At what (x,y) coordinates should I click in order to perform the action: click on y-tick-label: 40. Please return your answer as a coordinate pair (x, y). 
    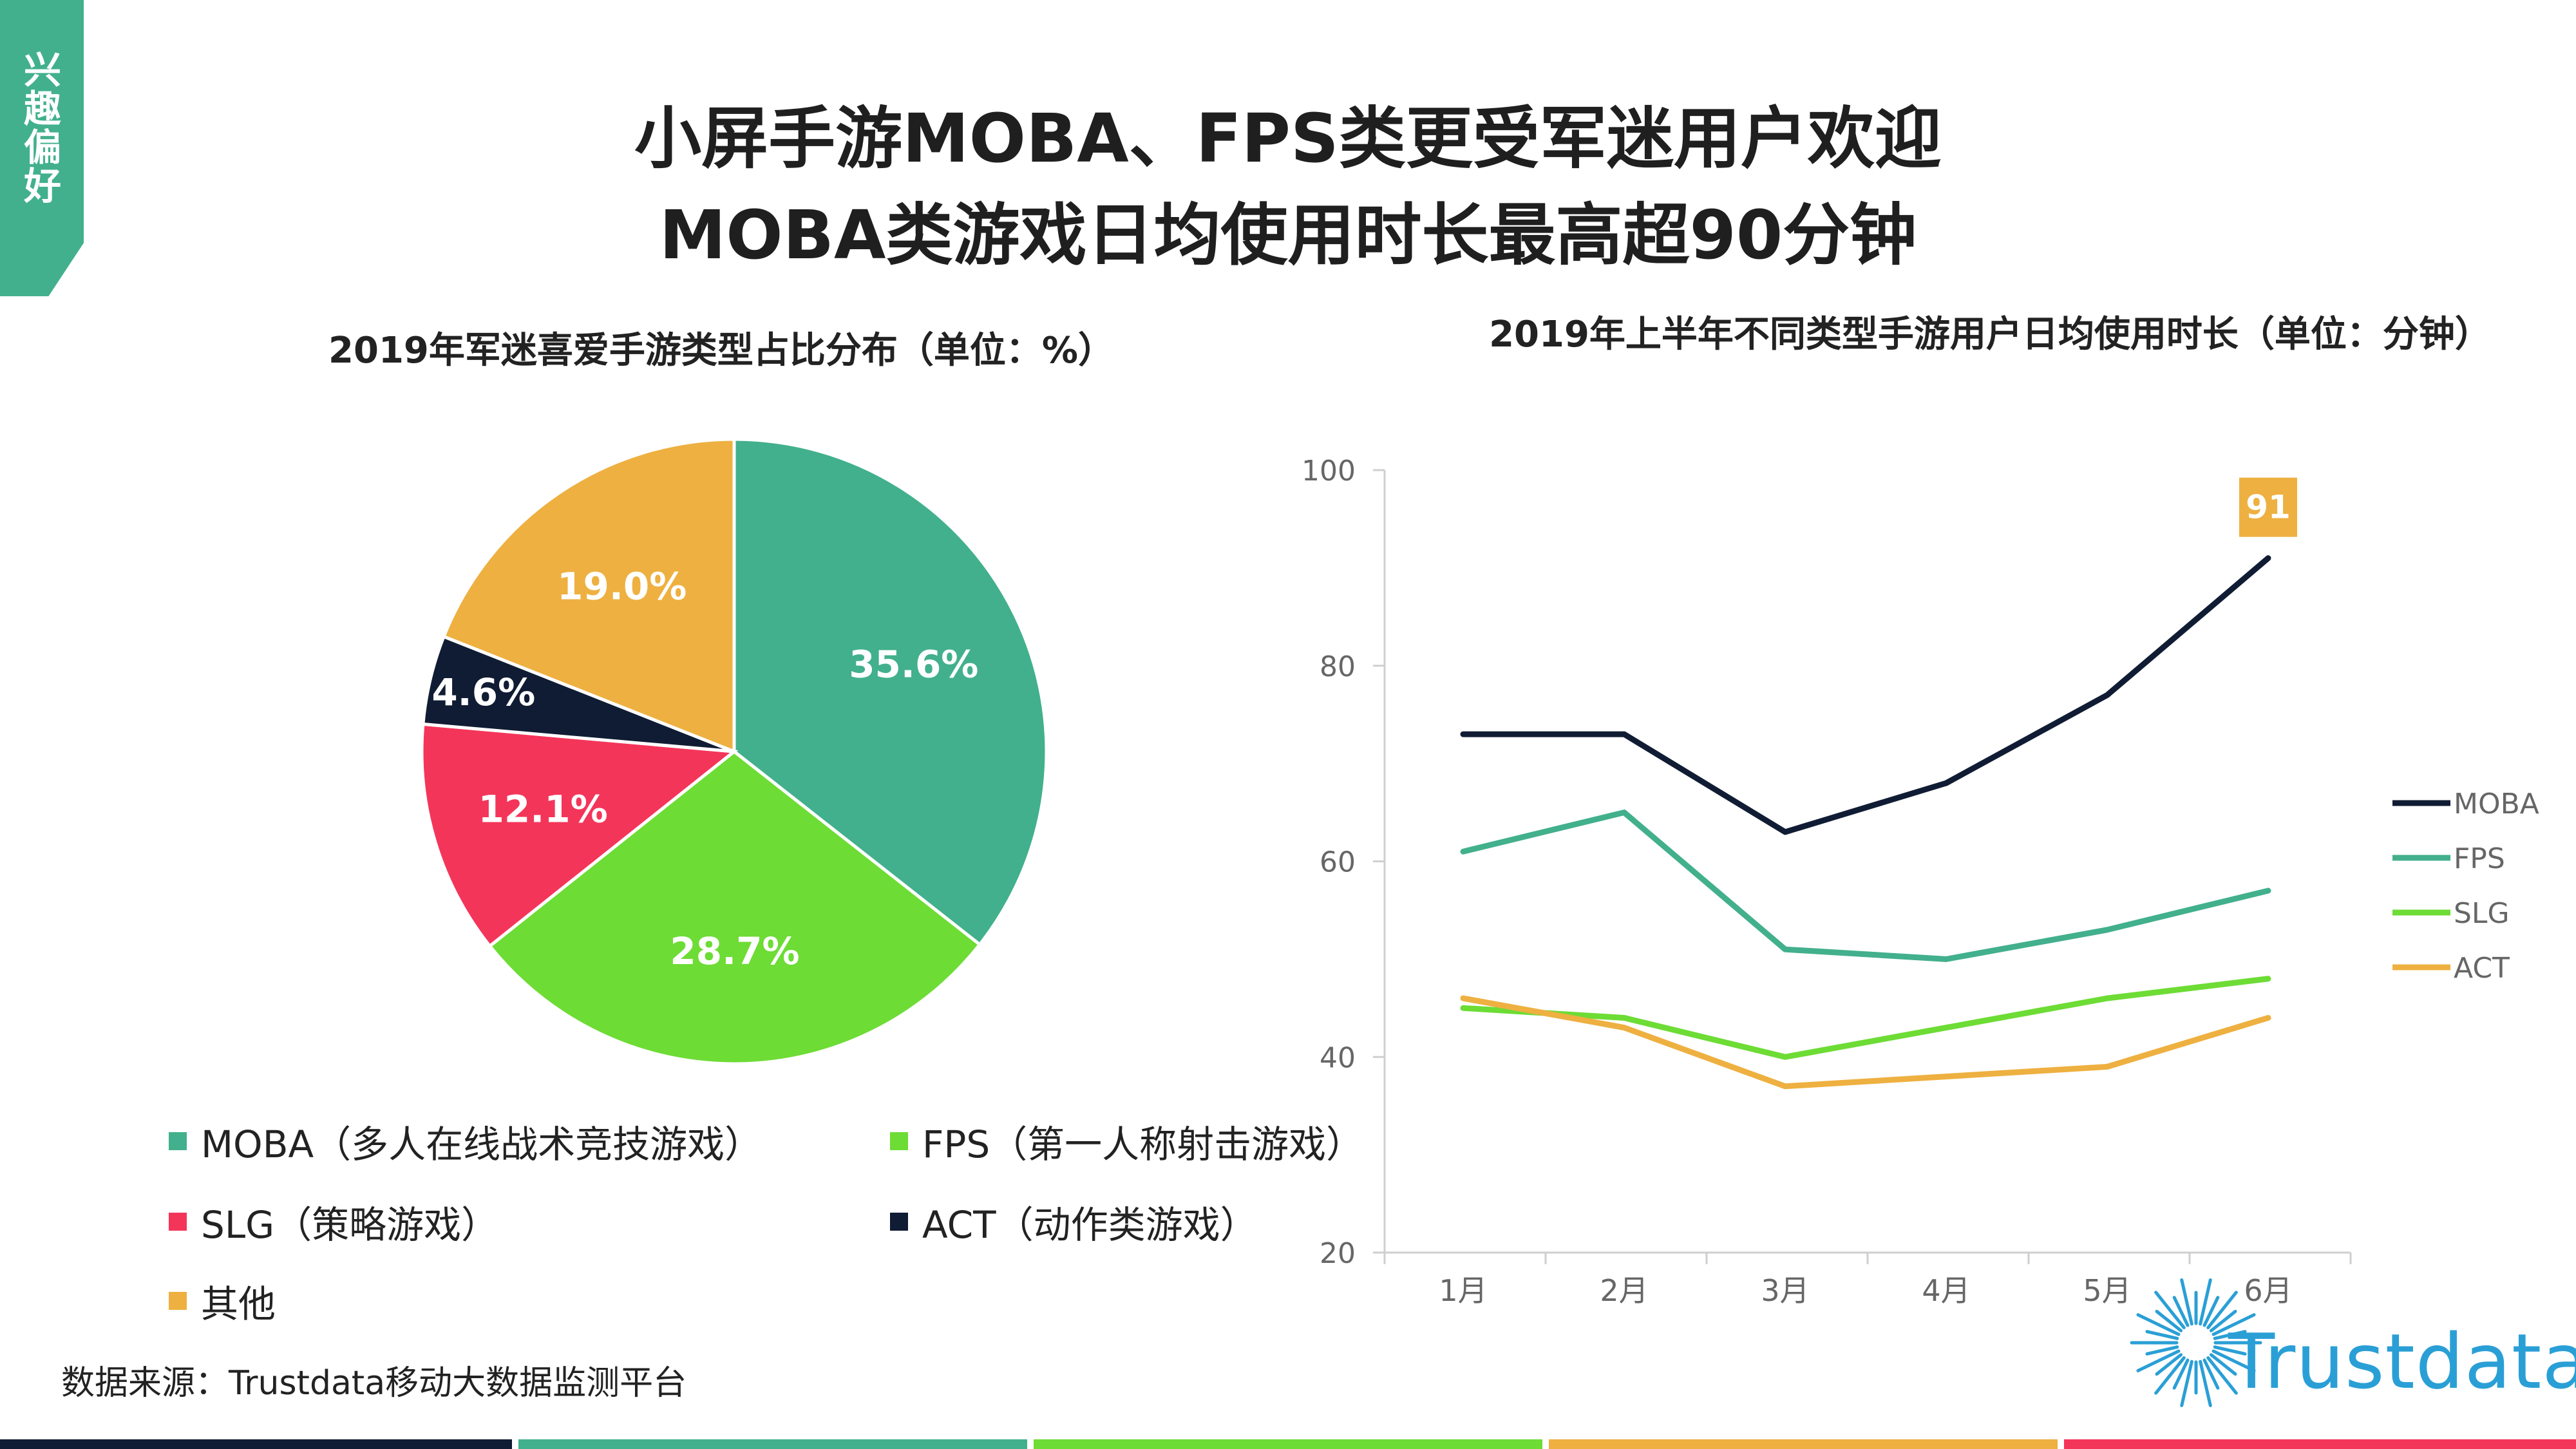
    Looking at the image, I should click on (1338, 1058).